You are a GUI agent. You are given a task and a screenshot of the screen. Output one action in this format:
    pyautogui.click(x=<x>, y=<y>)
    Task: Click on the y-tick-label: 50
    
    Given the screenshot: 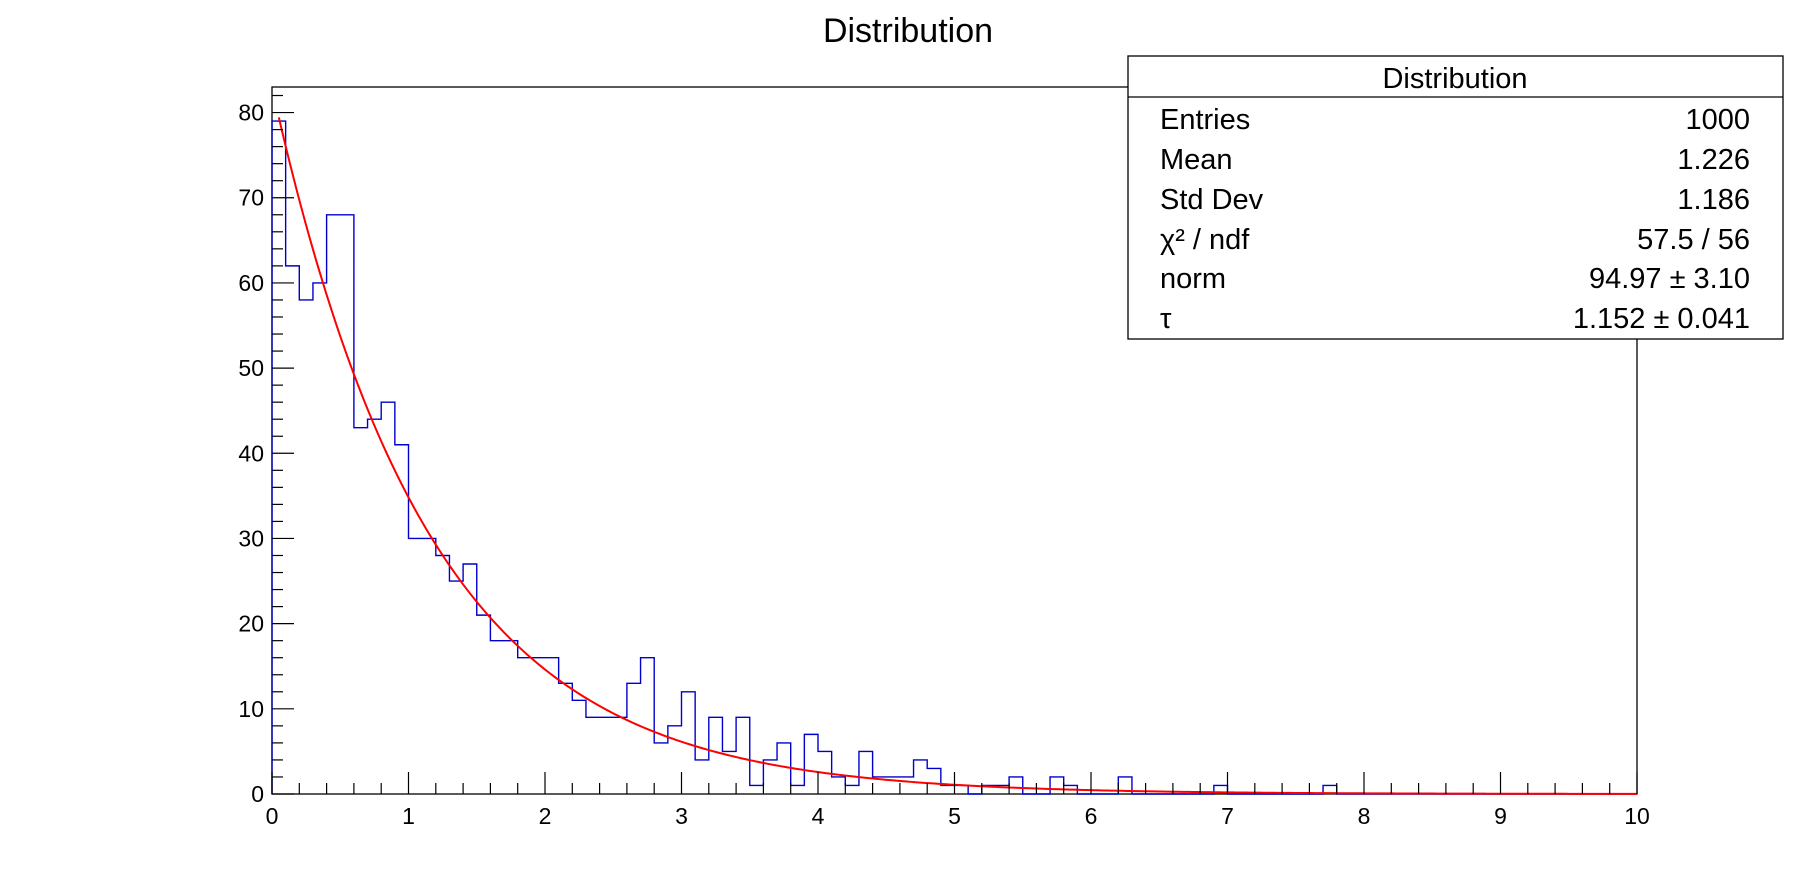 What is the action you would take?
    pyautogui.click(x=251, y=368)
    